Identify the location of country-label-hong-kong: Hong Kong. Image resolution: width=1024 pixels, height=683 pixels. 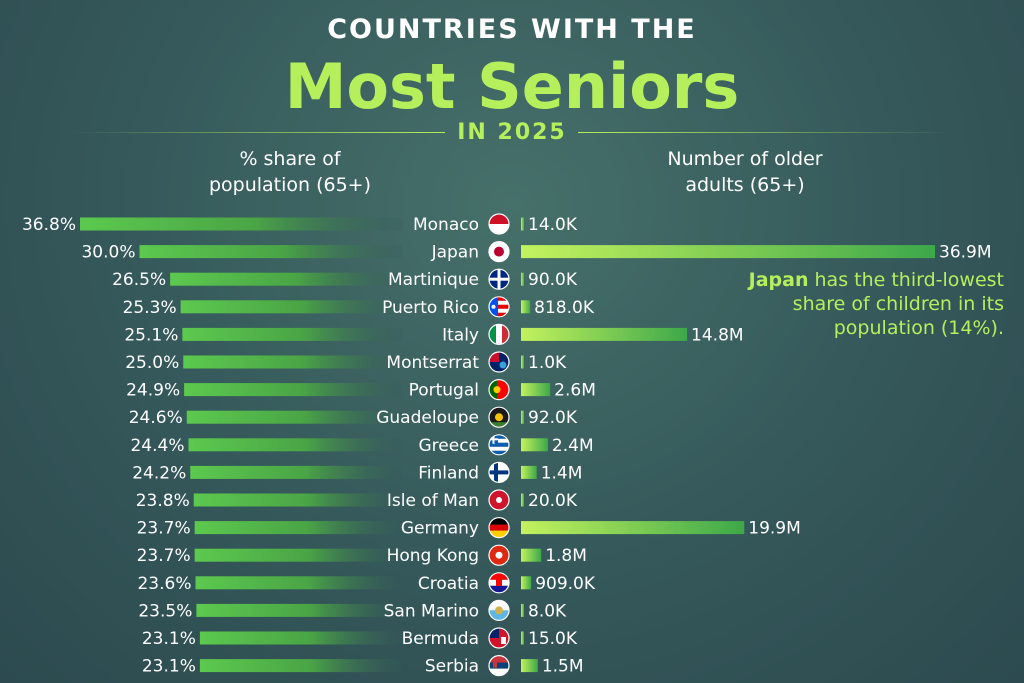
(433, 556).